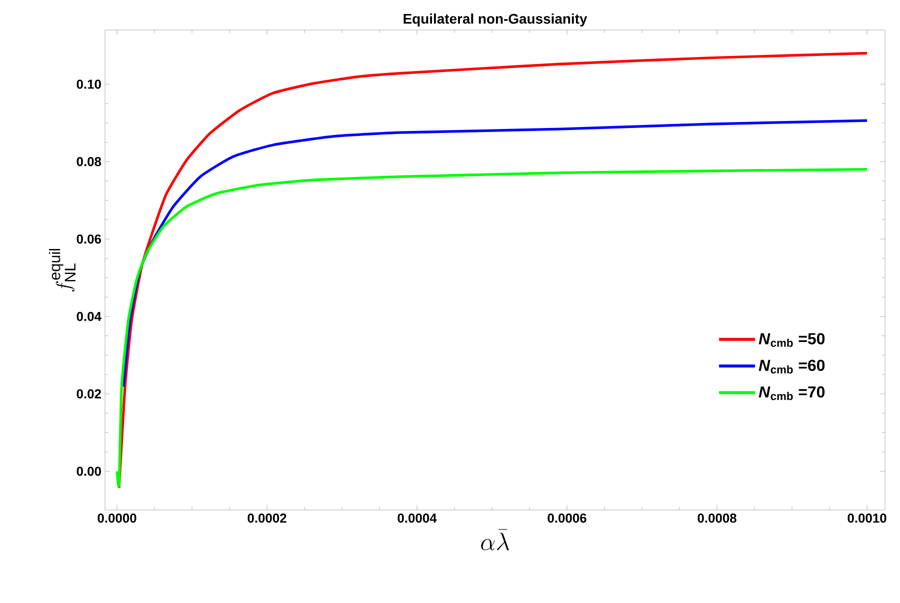 The width and height of the screenshot is (900, 603). Describe the element at coordinates (62, 270) in the screenshot. I see `y-axis-title: $f^{\mathrm{equil}}_{\mathrm{NL}}$` at that location.